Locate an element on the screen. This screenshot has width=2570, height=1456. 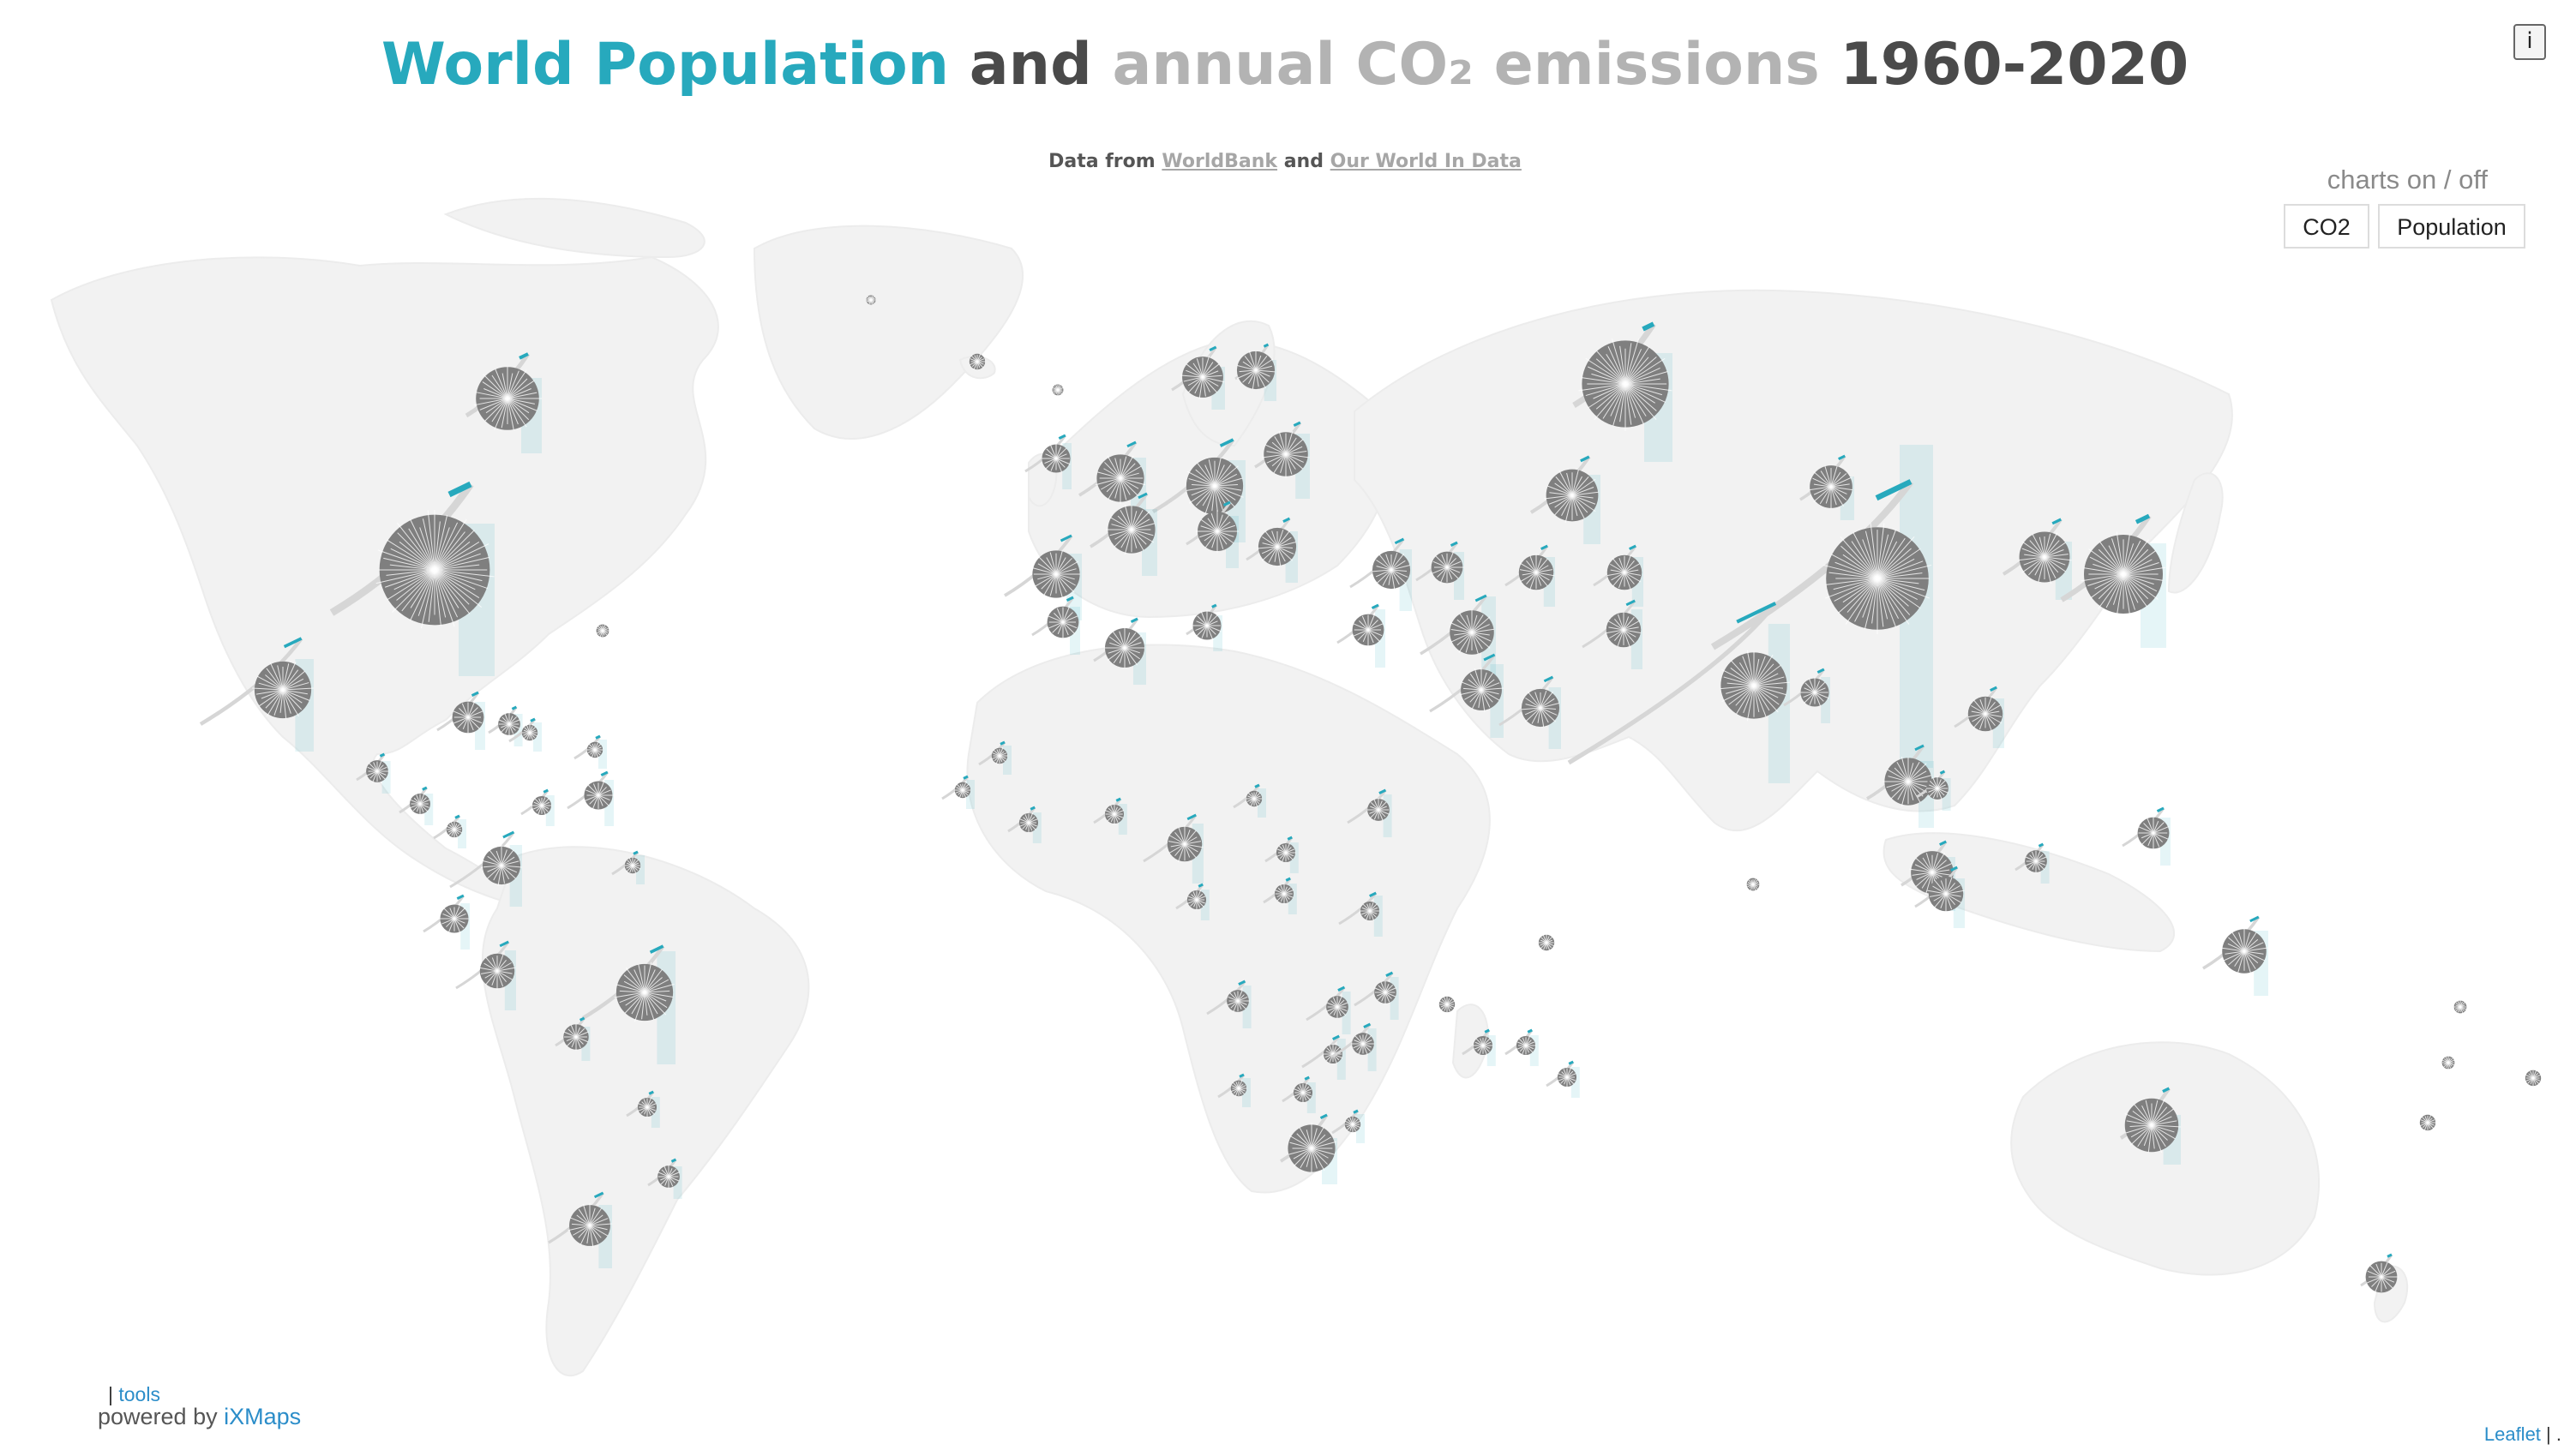
ixmaps-link: iXMaps is located at coordinates (263, 1417).